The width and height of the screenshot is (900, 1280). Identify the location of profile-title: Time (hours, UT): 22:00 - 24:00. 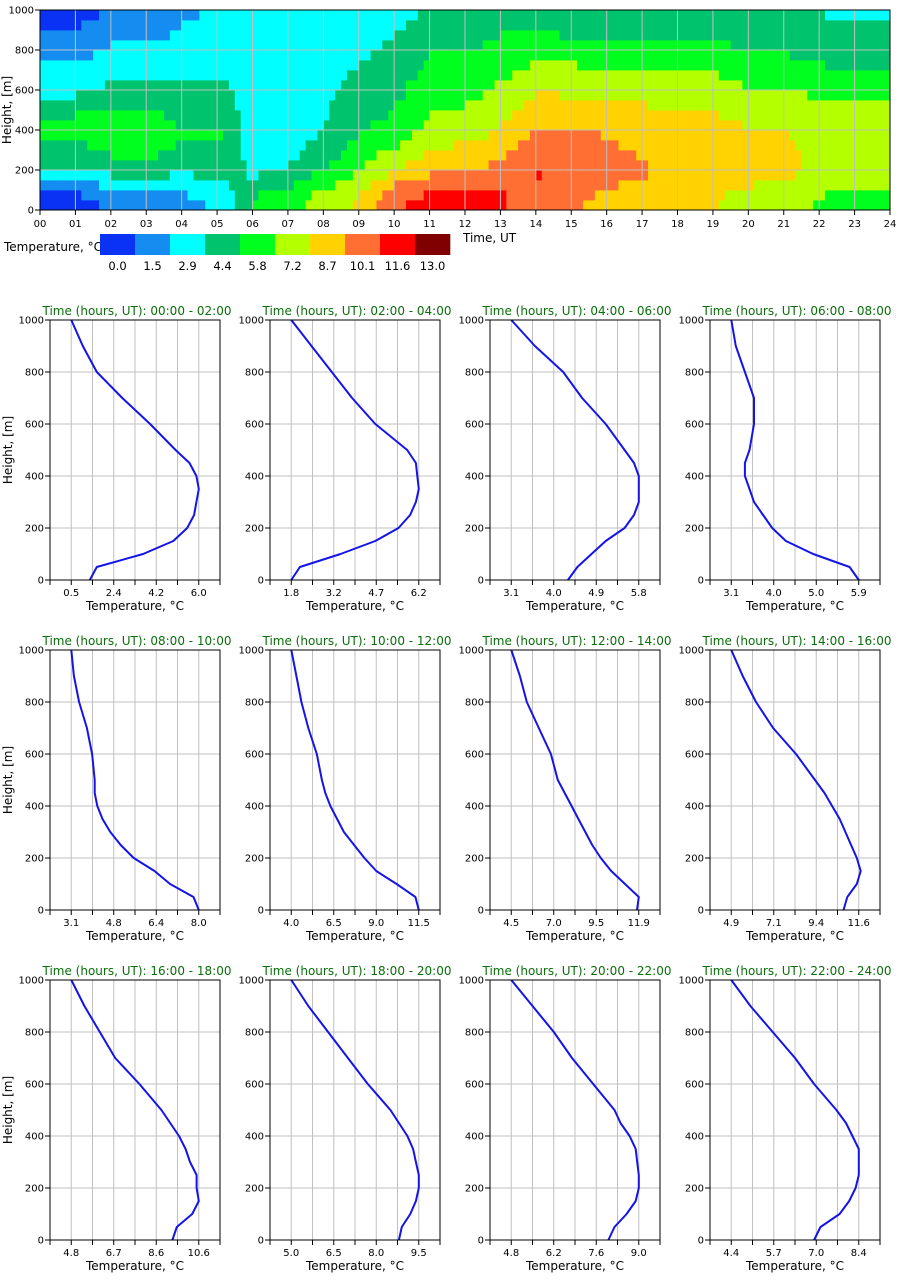
(796, 971).